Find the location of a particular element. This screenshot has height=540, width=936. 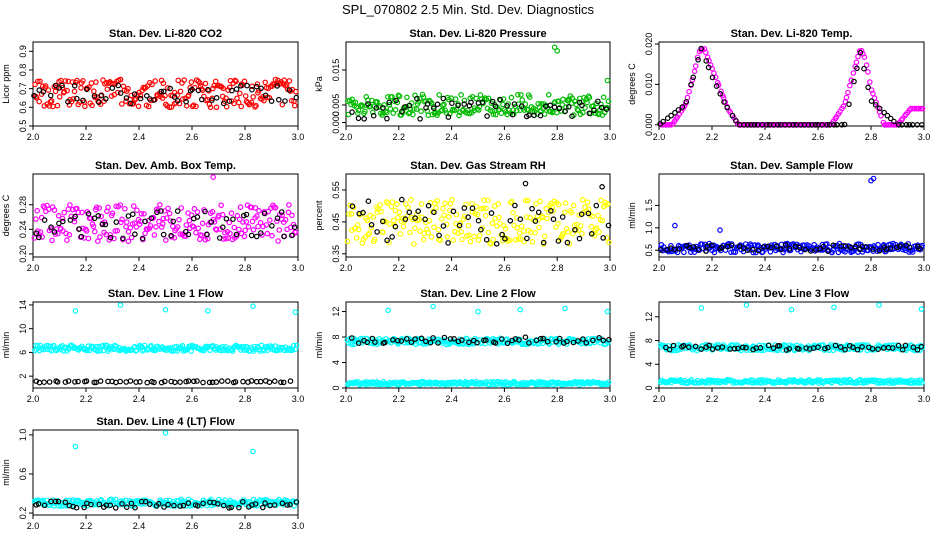

y-tick-label: 0.45 is located at coordinates (336, 222).